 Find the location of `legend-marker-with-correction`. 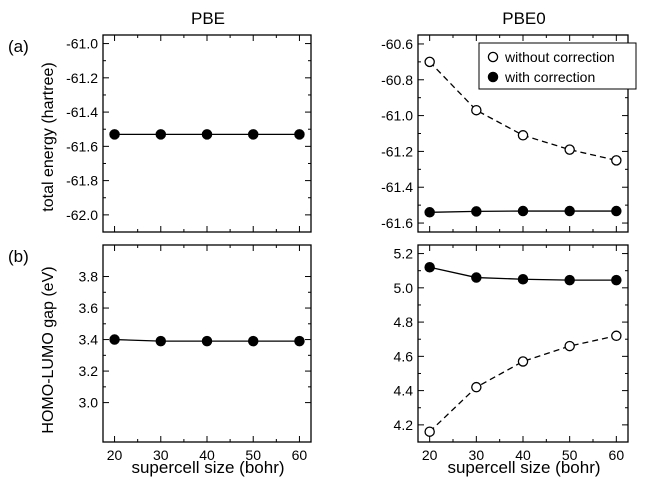

legend-marker-with-correction is located at coordinates (493, 77).